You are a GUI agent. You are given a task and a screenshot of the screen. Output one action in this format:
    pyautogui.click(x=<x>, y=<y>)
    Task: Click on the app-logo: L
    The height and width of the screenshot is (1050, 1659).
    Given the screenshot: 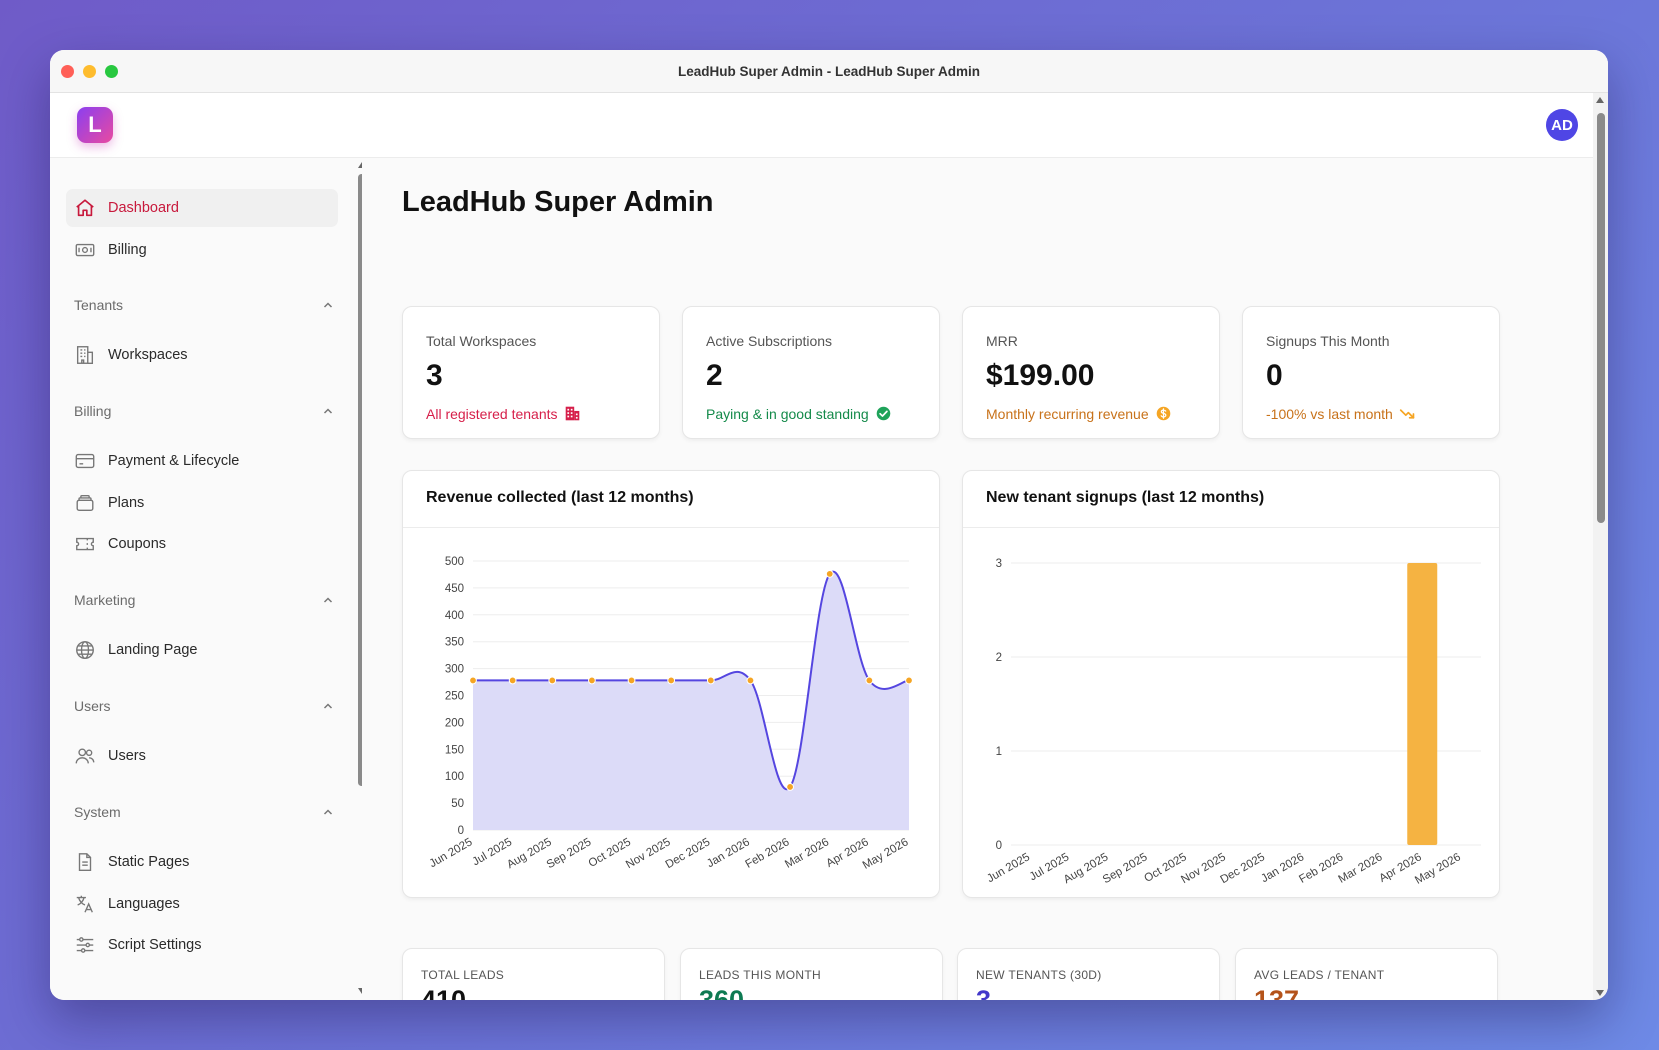 What is the action you would take?
    pyautogui.click(x=95, y=125)
    